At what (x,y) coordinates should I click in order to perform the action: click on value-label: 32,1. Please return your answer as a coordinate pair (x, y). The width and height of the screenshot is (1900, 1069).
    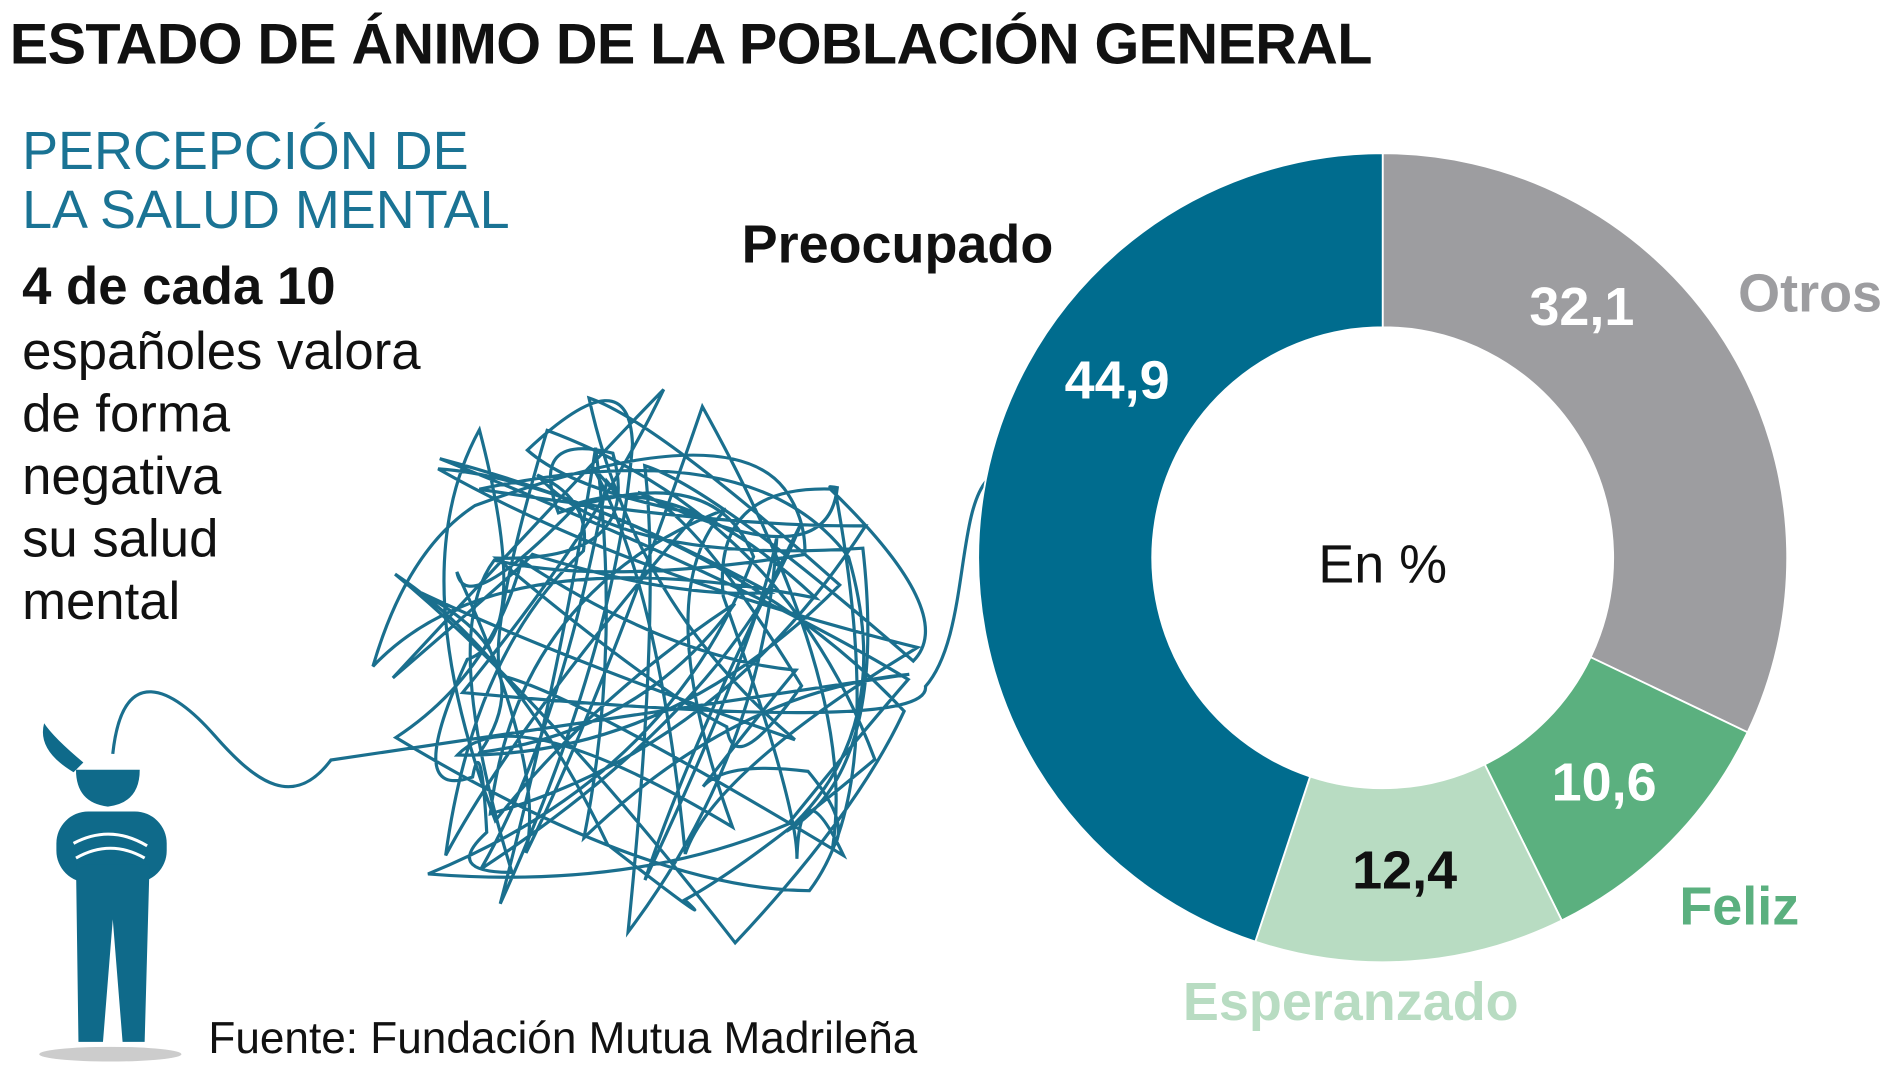
    Looking at the image, I should click on (1582, 307).